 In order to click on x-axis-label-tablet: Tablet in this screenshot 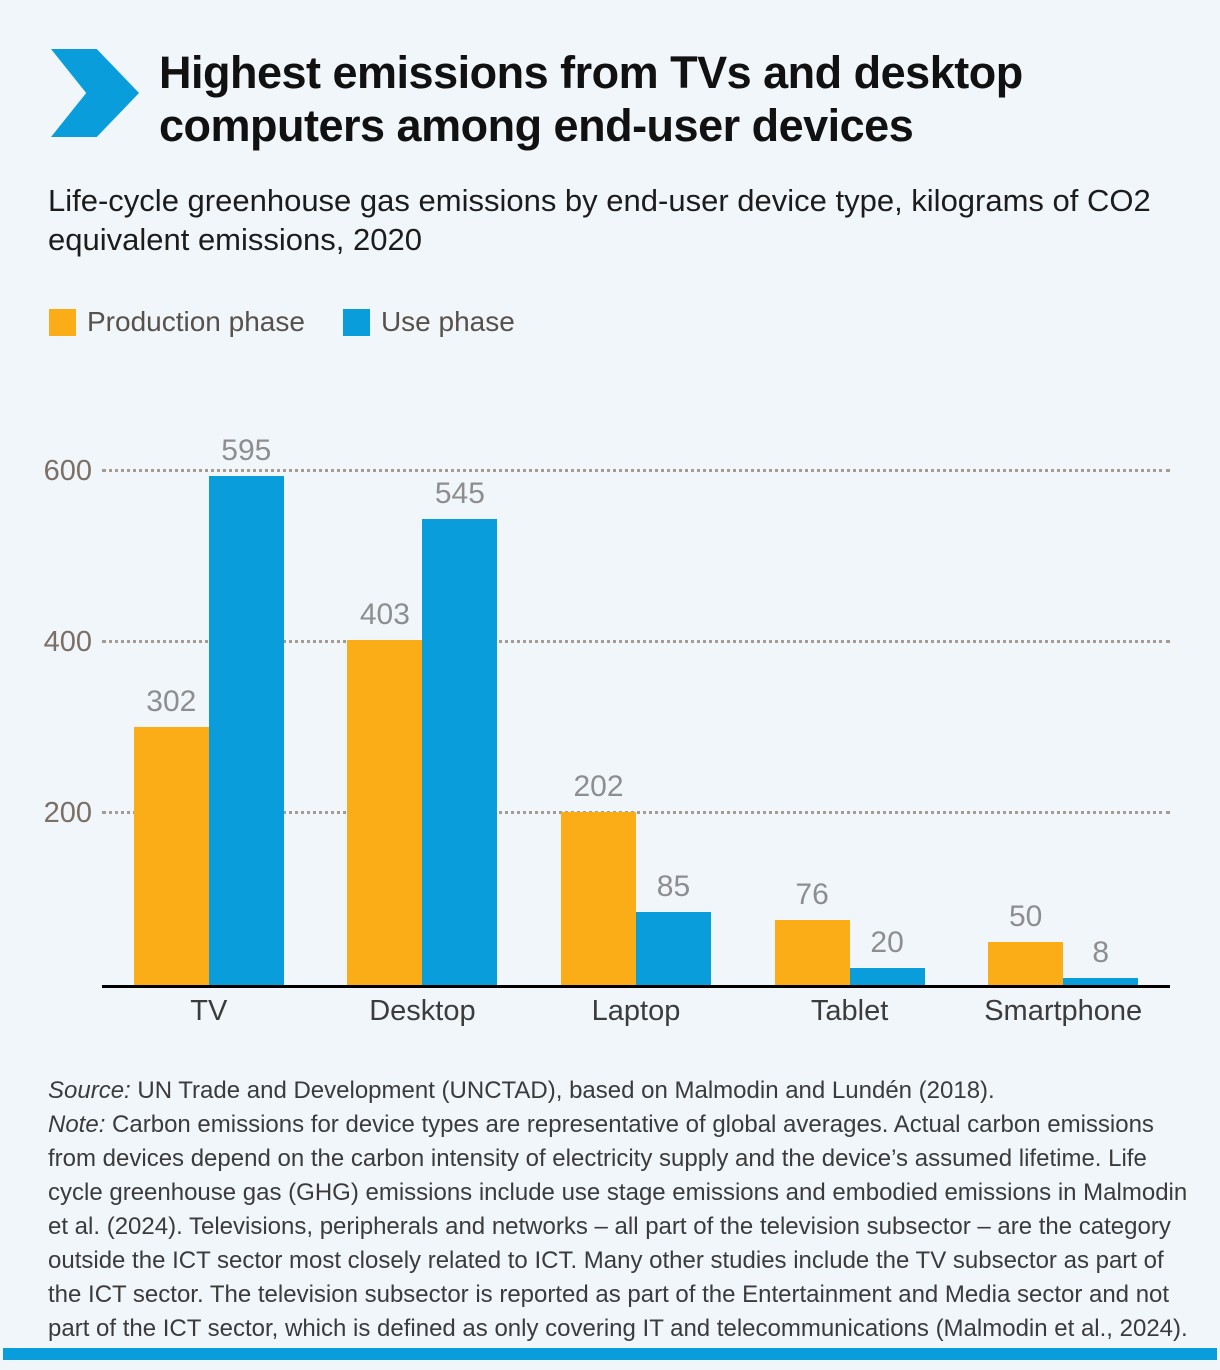, I will do `click(849, 1011)`.